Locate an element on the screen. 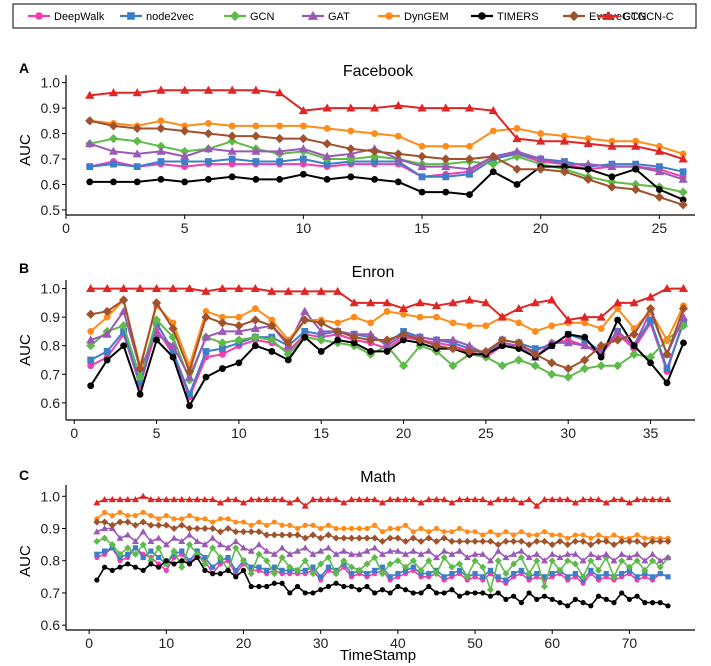 This screenshot has height=666, width=711. legend-item-node2vec: node2vec is located at coordinates (157, 17).